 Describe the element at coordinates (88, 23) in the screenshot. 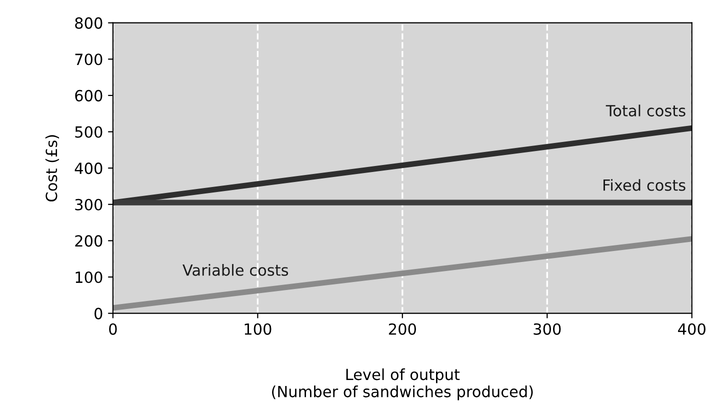

I see `y-tick-label: 800` at that location.